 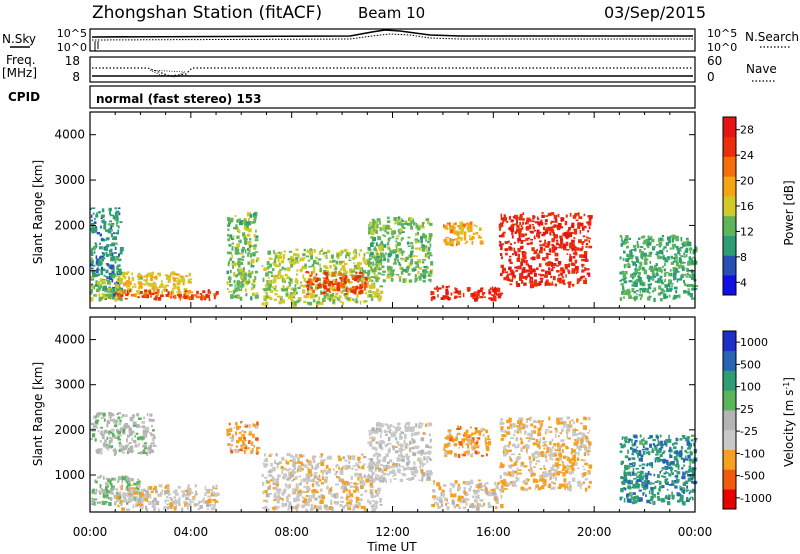 I want to click on data-region, so click(x=167, y=498).